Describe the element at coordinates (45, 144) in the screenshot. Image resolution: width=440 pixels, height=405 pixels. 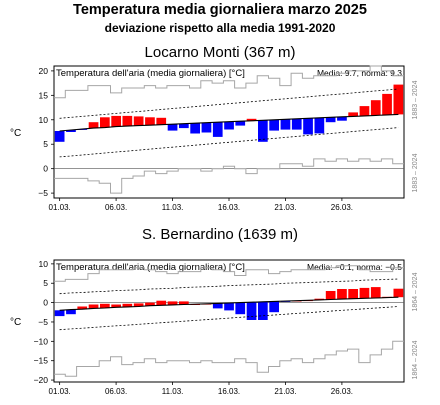
I see `y-tick-label: 5` at that location.